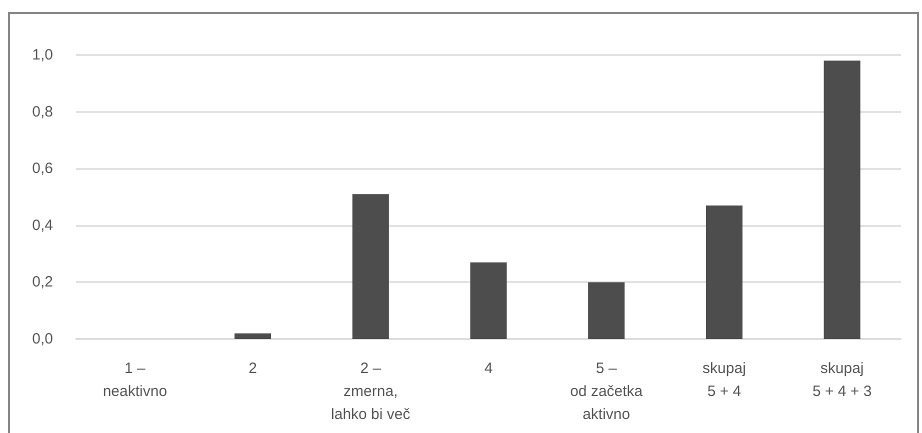  What do you see at coordinates (42, 111) in the screenshot?
I see `y-tick-label: 0,8` at bounding box center [42, 111].